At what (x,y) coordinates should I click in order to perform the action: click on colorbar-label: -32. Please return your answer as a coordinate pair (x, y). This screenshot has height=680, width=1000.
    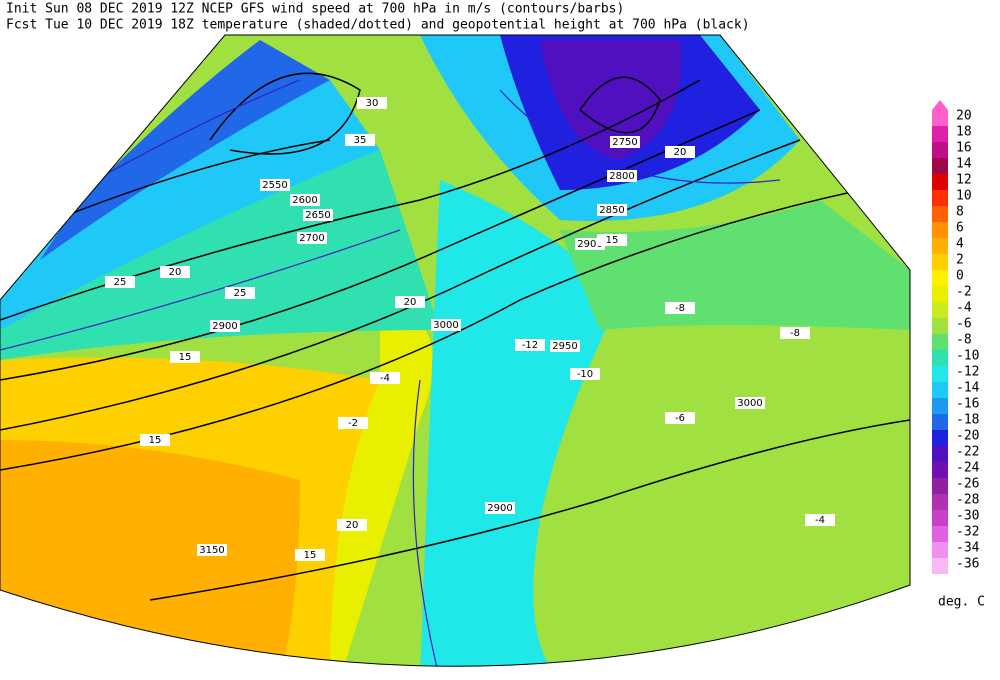
    Looking at the image, I should click on (967, 532).